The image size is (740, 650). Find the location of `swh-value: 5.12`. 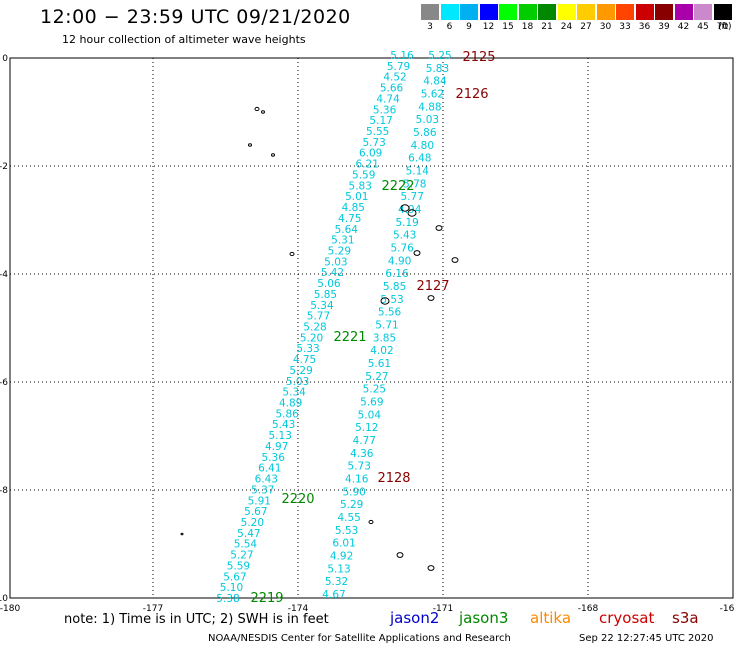

swh-value: 5.12 is located at coordinates (366, 428).